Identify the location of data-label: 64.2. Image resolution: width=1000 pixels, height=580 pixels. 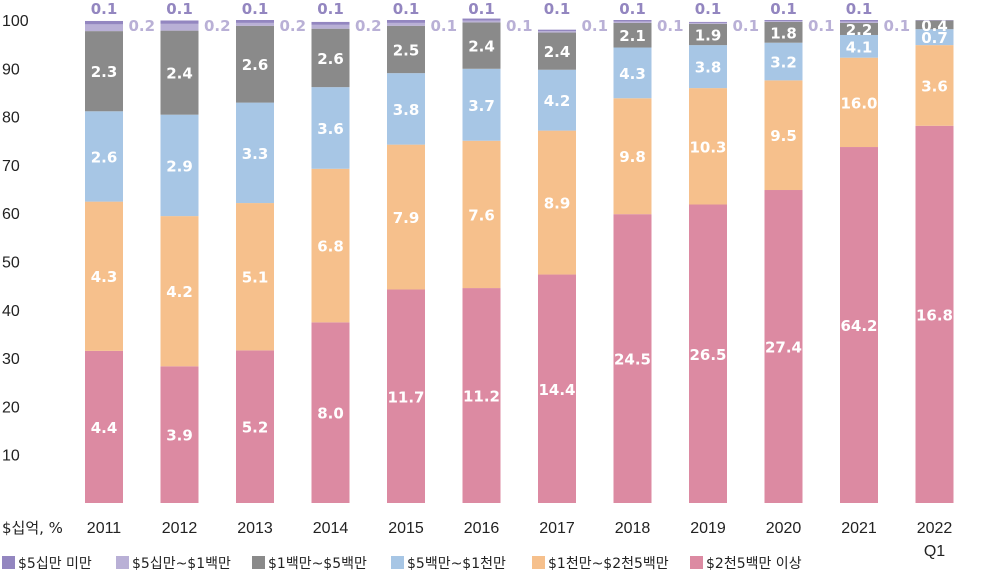
(858, 326).